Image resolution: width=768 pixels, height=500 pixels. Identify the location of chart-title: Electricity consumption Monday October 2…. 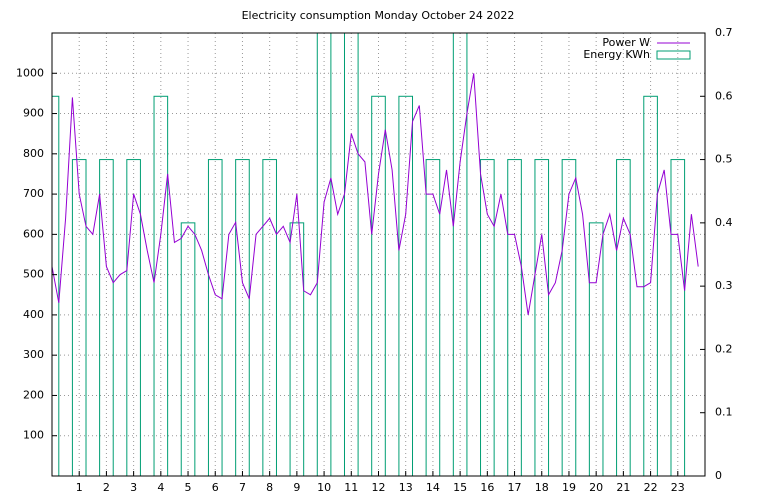
(378, 15).